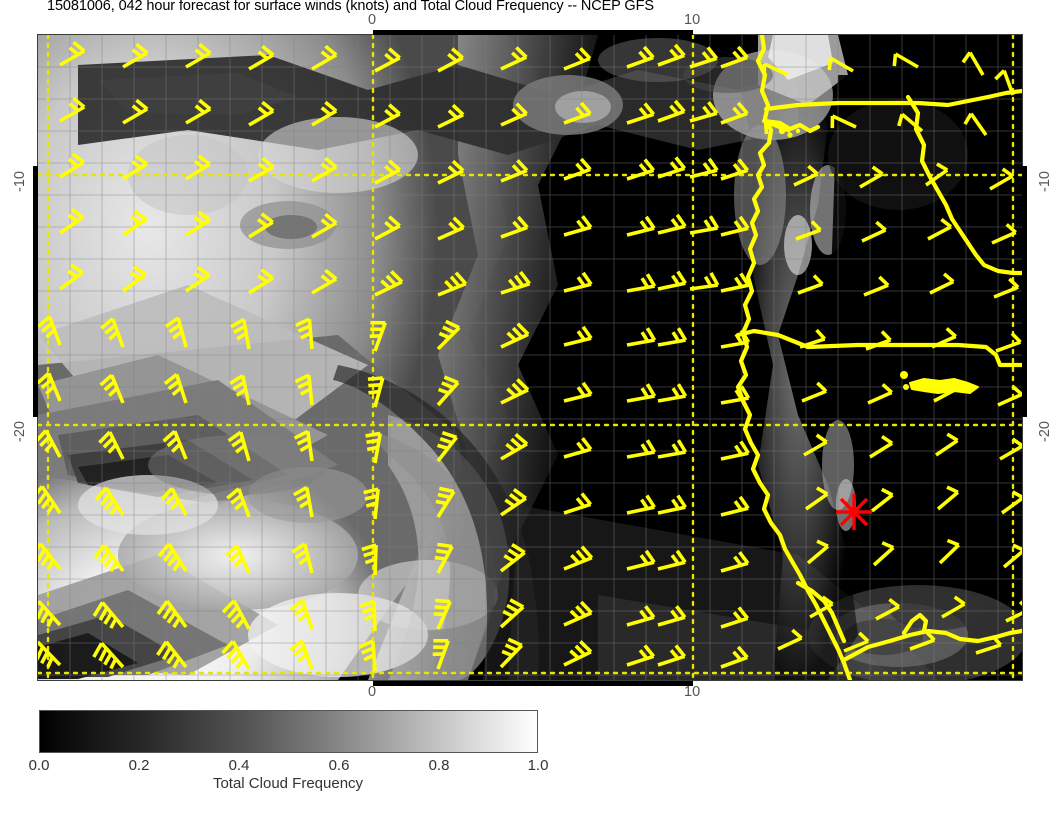 The height and width of the screenshot is (816, 1056). I want to click on tickbar-right, so click(1024, 291).